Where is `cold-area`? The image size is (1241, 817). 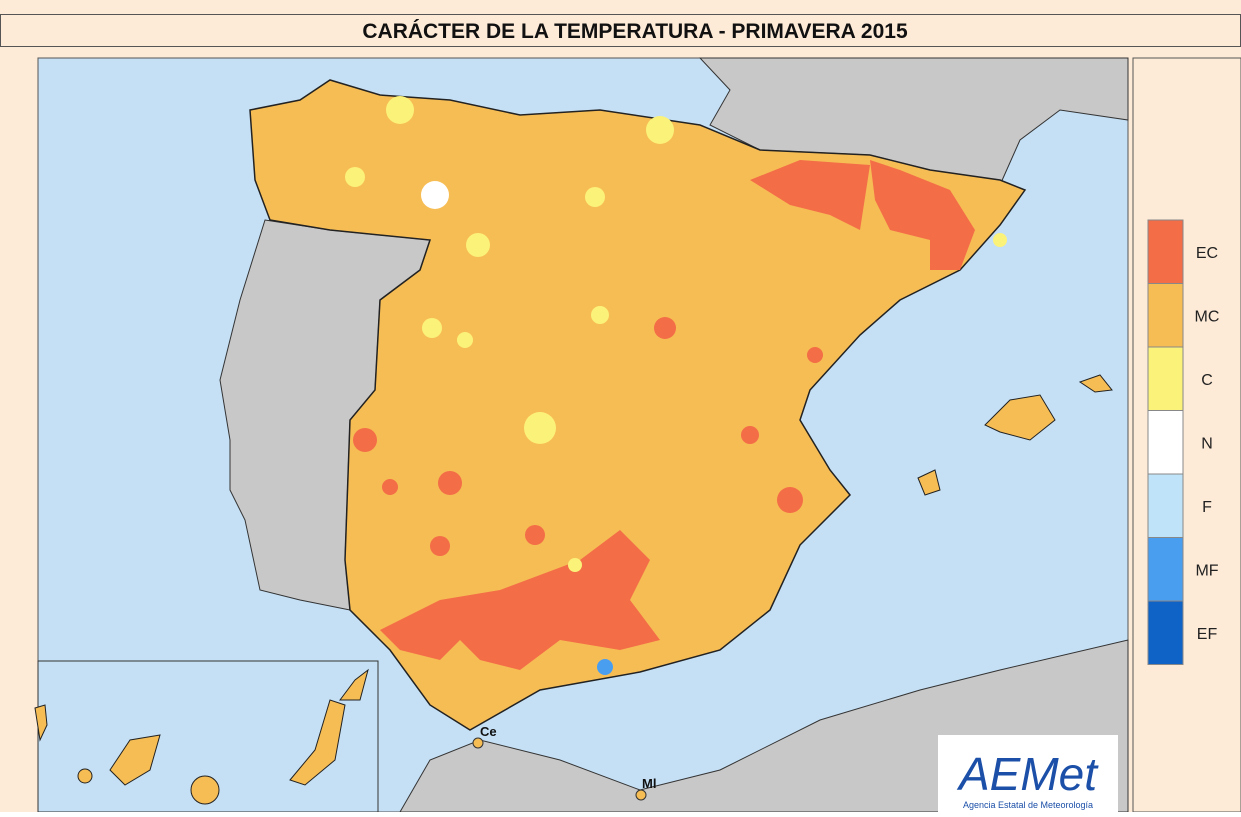
cold-area is located at coordinates (605, 667).